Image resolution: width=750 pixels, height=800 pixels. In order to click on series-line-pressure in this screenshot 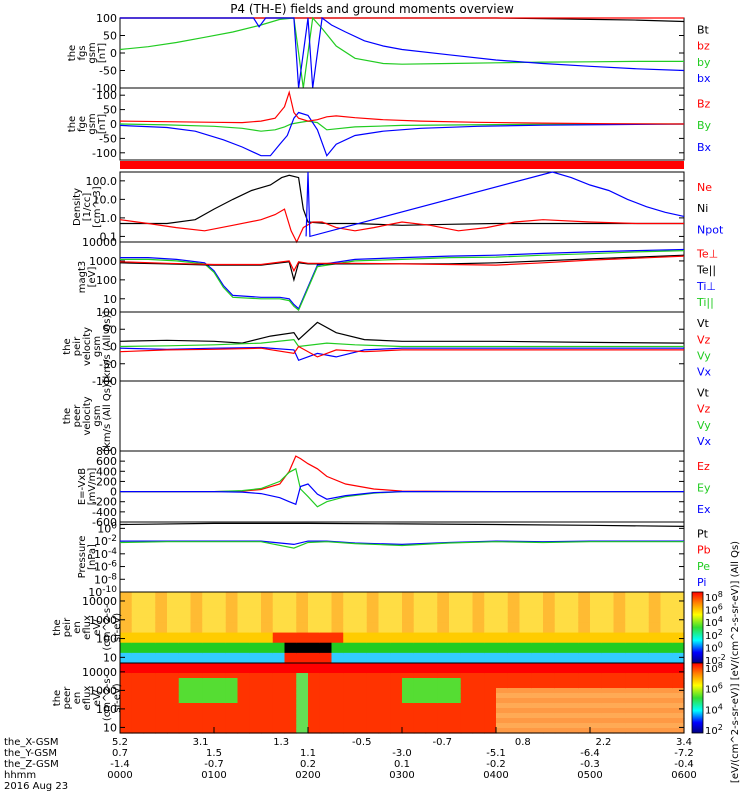, I will do `click(401, 545)`.